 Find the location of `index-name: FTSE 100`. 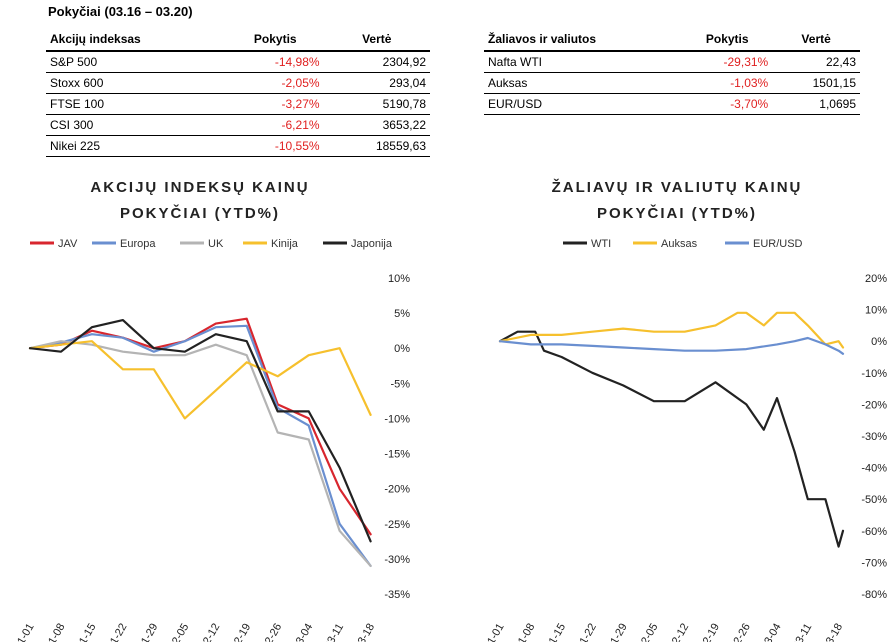

index-name: FTSE 100 is located at coordinates (136, 104).